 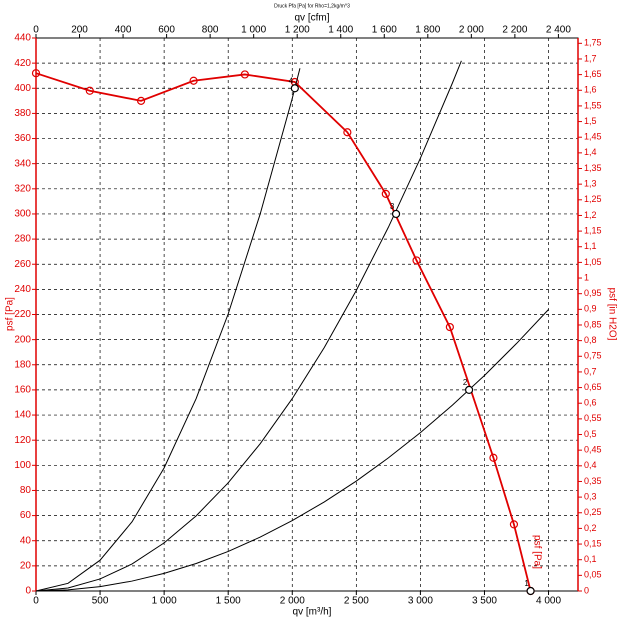 What do you see at coordinates (593, 324) in the screenshot?
I see `y2-tick-label: 0,85` at bounding box center [593, 324].